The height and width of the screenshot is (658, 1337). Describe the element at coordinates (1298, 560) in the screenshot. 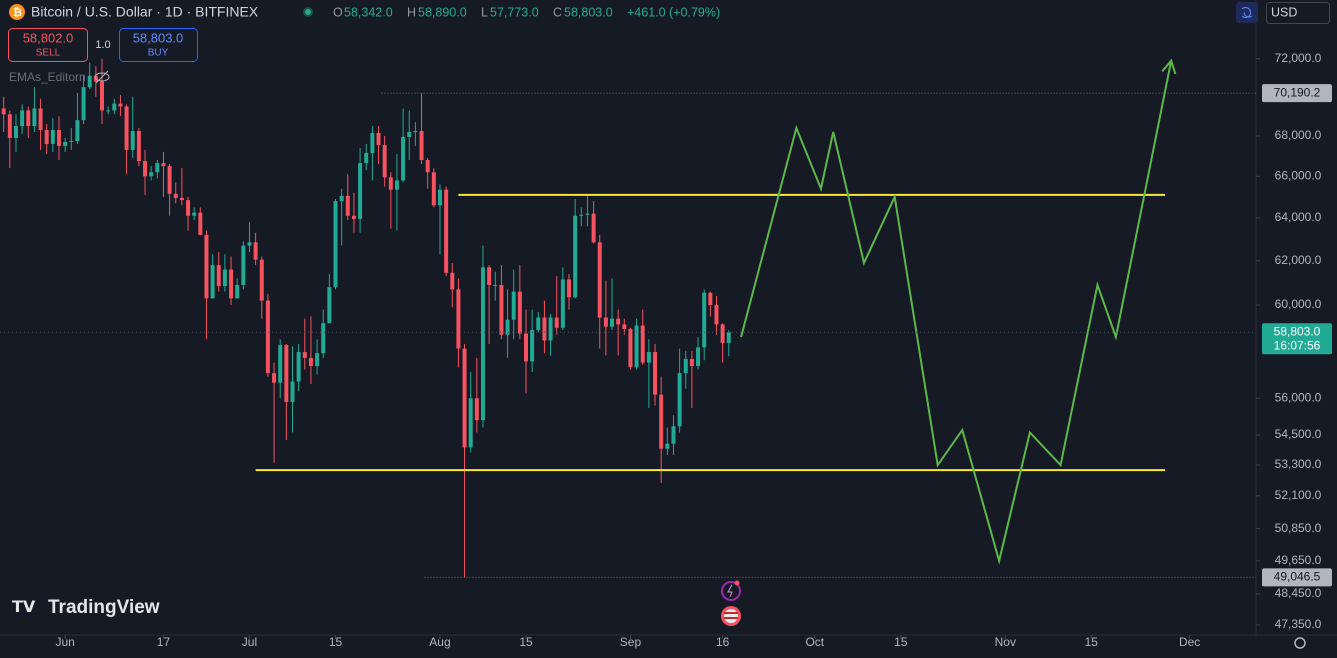

I see `y-tick-label: 49,650.0` at that location.